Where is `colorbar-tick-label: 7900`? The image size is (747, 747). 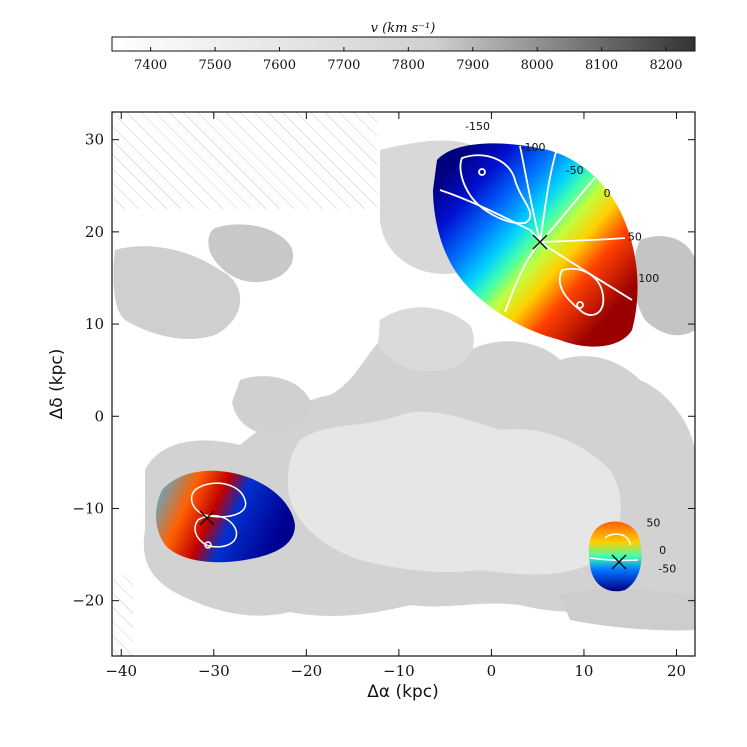 colorbar-tick-label: 7900 is located at coordinates (472, 65).